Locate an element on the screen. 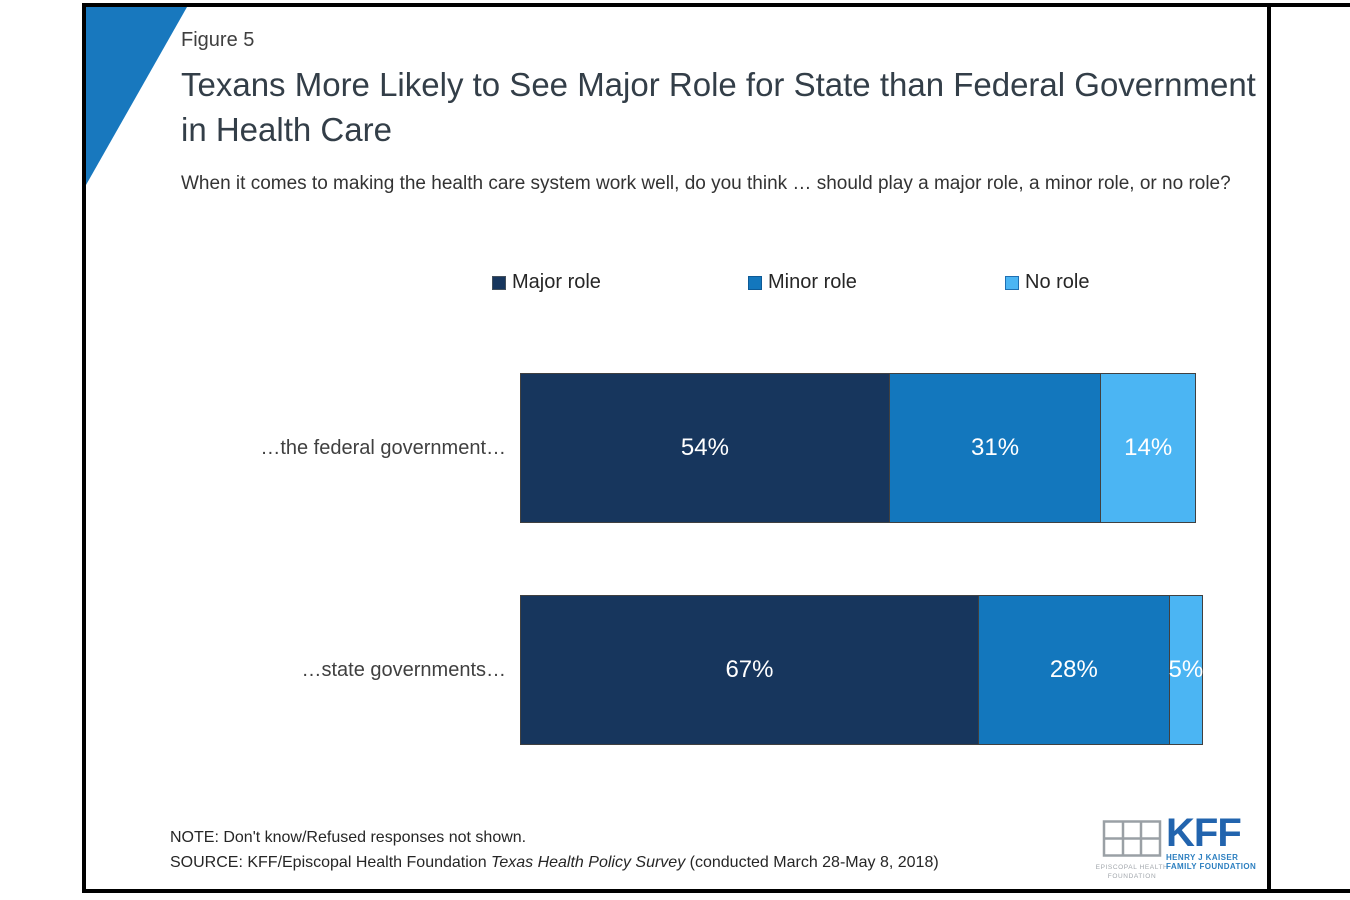 The width and height of the screenshot is (1350, 900). frame-border-right is located at coordinates (1269, 448).